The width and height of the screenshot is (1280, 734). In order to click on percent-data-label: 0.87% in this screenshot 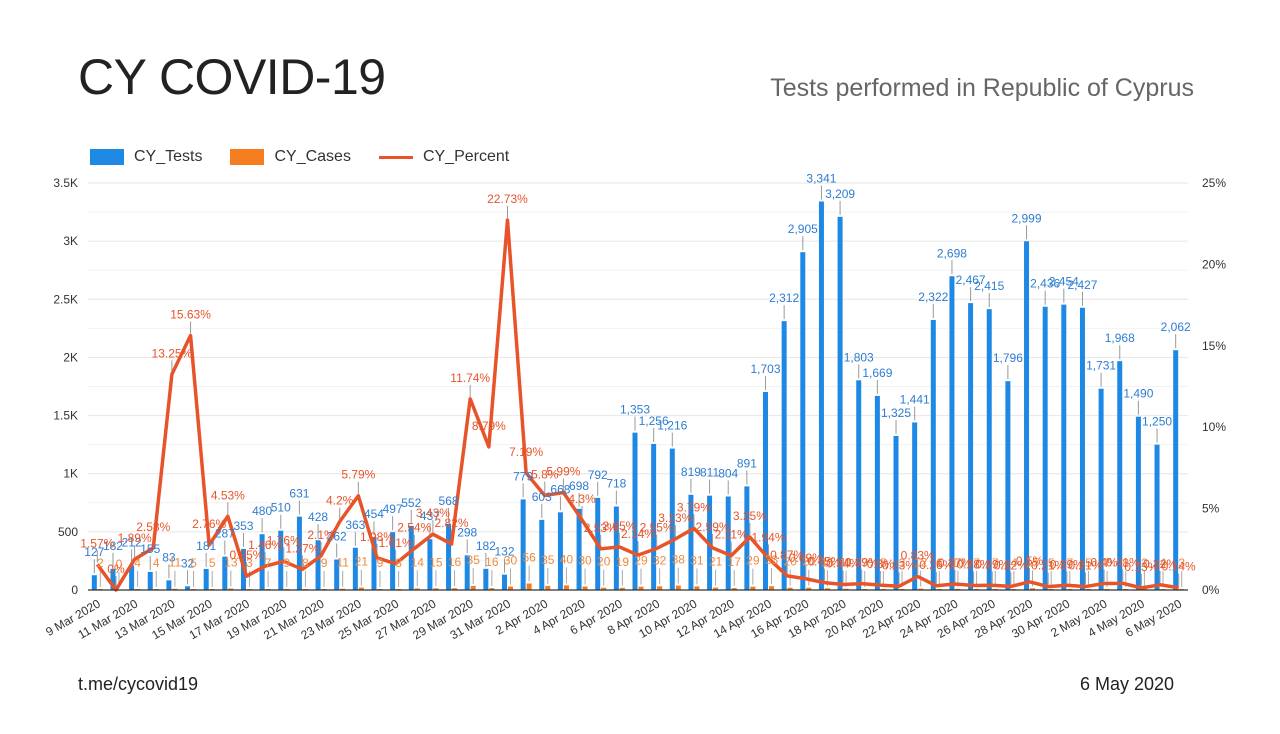, I will do `click(787, 555)`.